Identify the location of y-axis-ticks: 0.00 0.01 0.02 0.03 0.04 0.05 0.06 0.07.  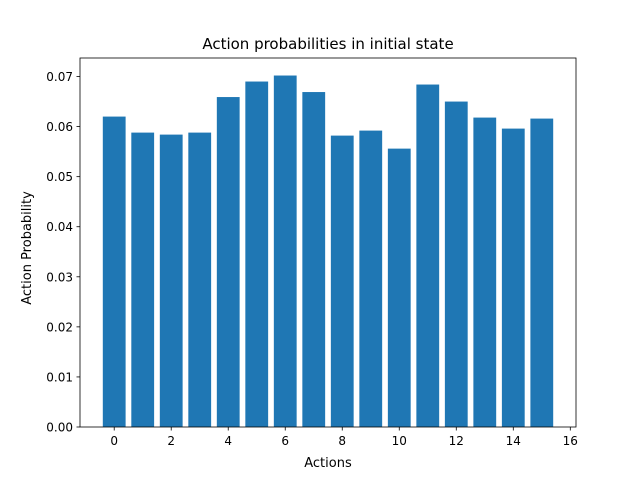
(63, 252).